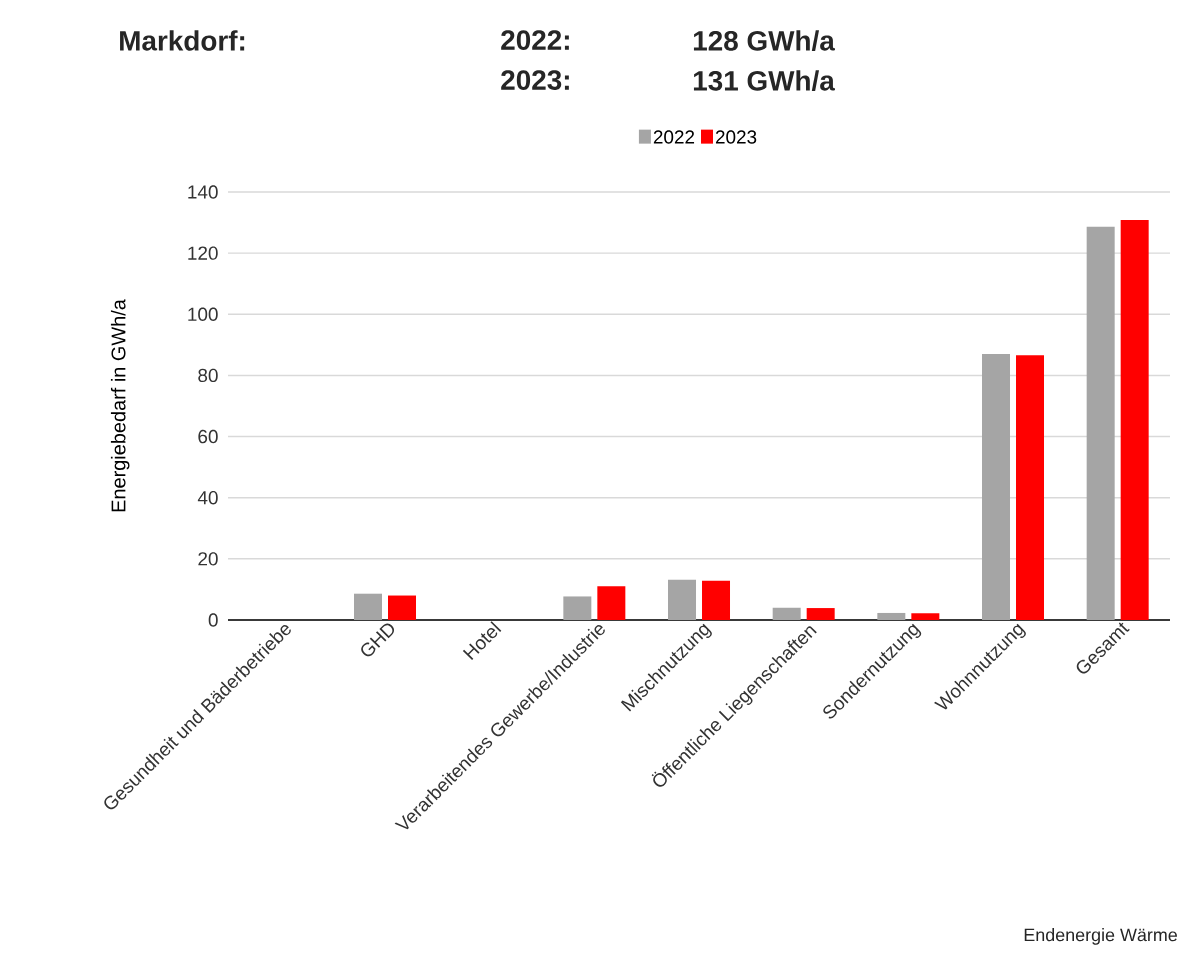  Describe the element at coordinates (203, 192) in the screenshot. I see `y-tick-label: 140` at that location.